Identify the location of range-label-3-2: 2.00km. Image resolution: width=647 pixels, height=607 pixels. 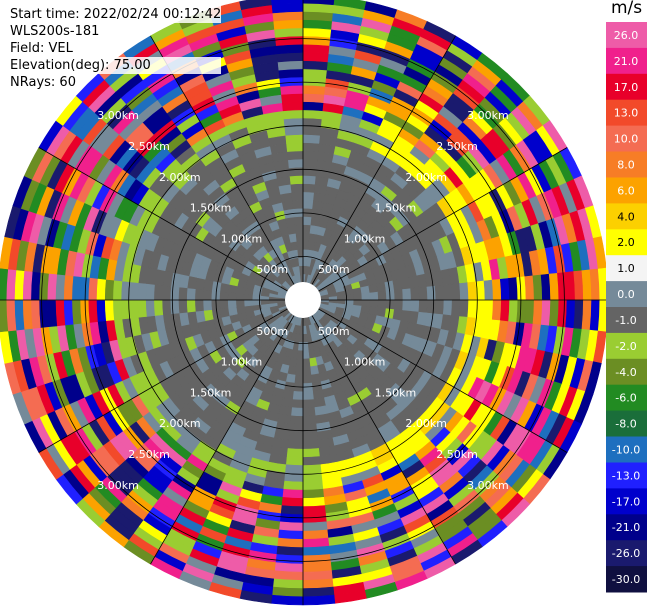
(180, 423).